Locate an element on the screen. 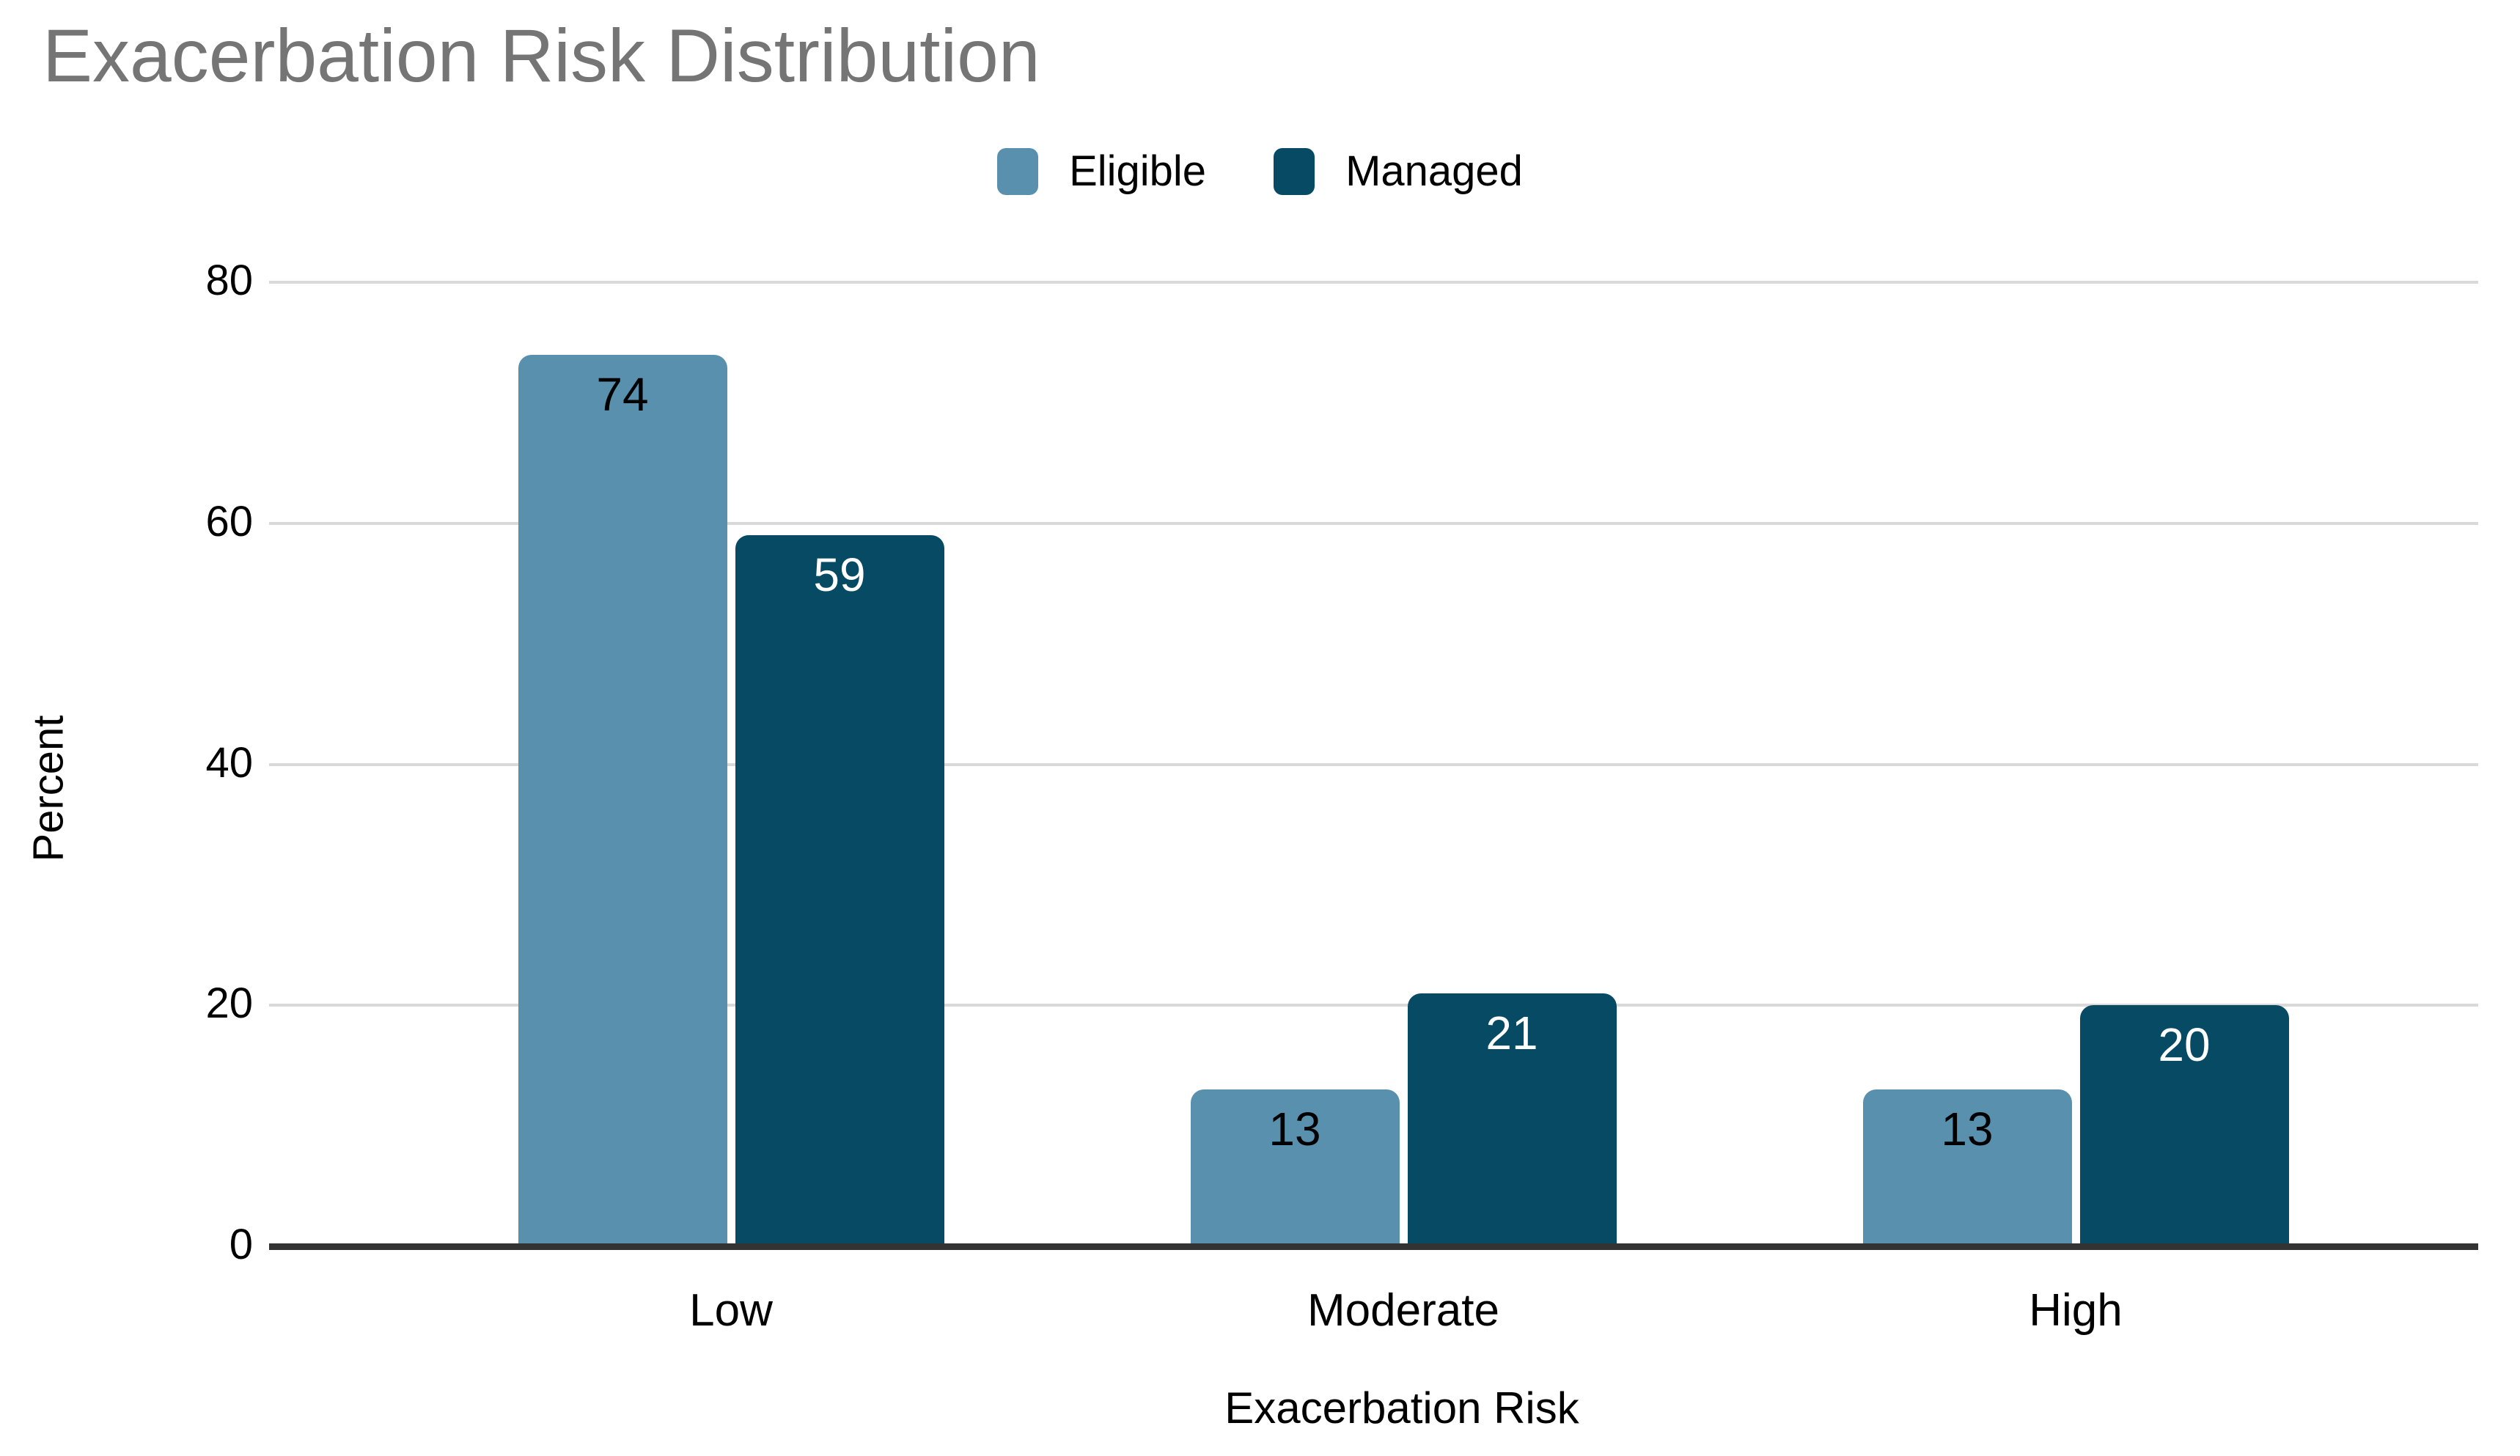 The height and width of the screenshot is (1456, 2520). bar-managed-moderate: 21 is located at coordinates (1512, 1119).